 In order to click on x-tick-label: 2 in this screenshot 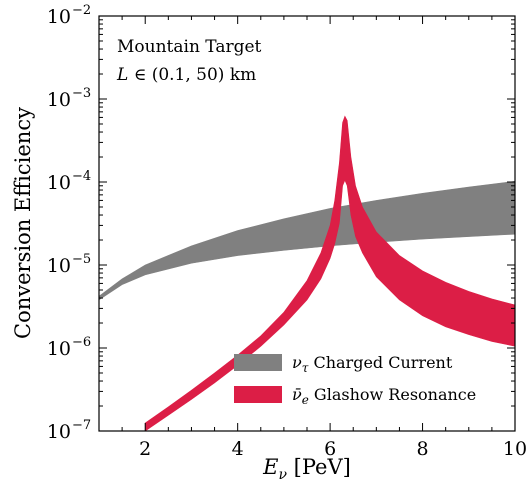, I will do `click(145, 449)`.